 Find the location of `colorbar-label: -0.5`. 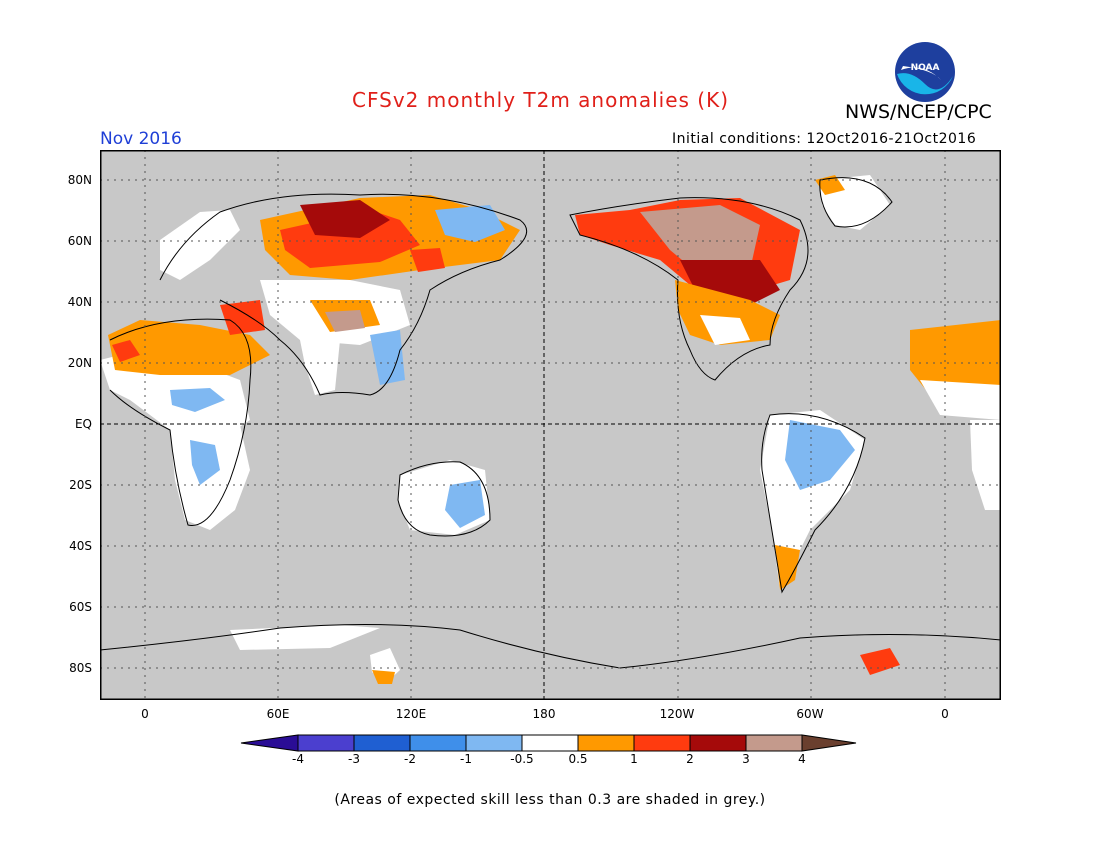

colorbar-label: -0.5 is located at coordinates (522, 759).